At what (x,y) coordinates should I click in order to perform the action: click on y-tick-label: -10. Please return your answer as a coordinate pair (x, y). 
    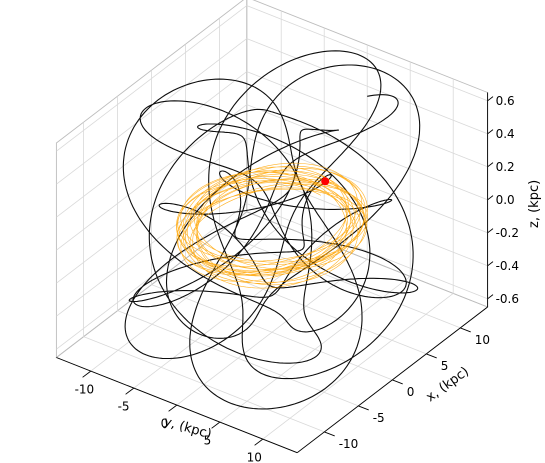
    Looking at the image, I should click on (85, 389).